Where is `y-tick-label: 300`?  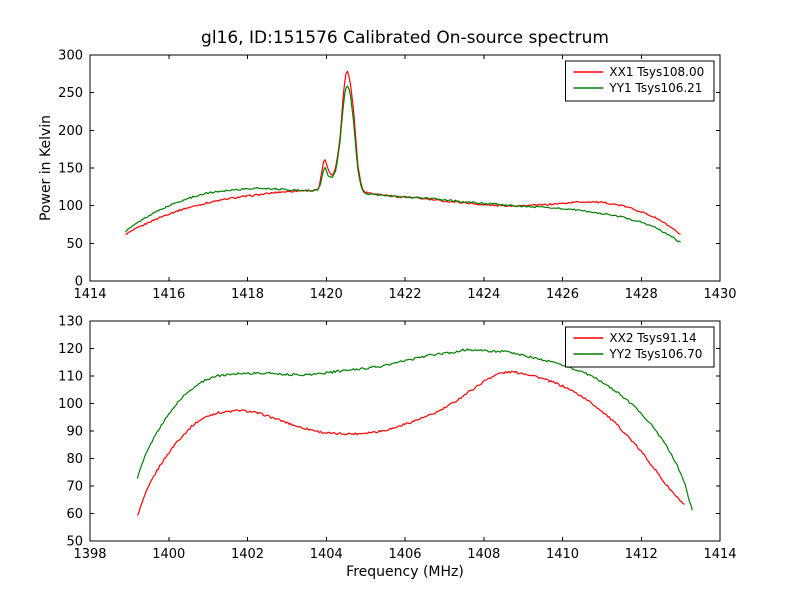
y-tick-label: 300 is located at coordinates (70, 56).